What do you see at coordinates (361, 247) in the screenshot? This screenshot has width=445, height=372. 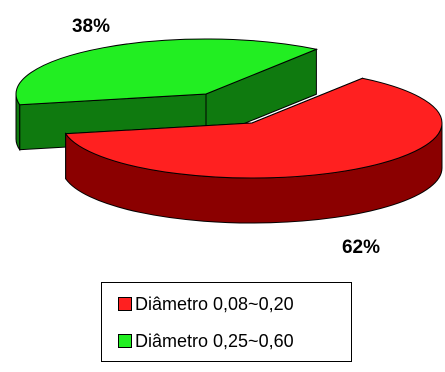 I see `data-label: 62%` at bounding box center [361, 247].